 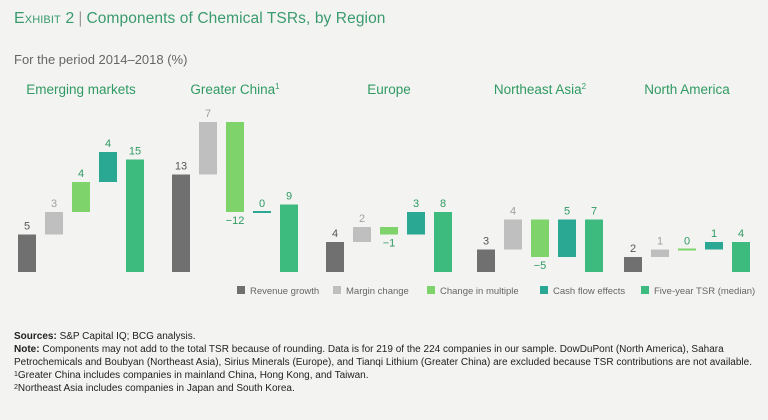 I want to click on panel-4: North America 2 1 0 1 4, so click(x=687, y=177).